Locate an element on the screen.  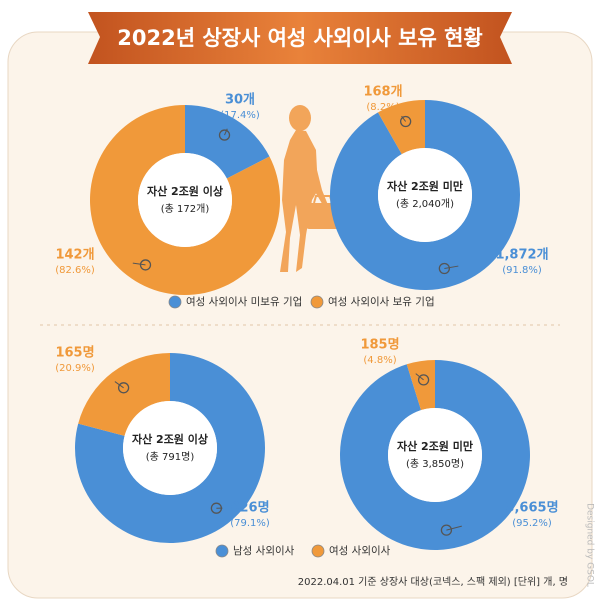
percent-label: (82.6%) is located at coordinates (75, 270).